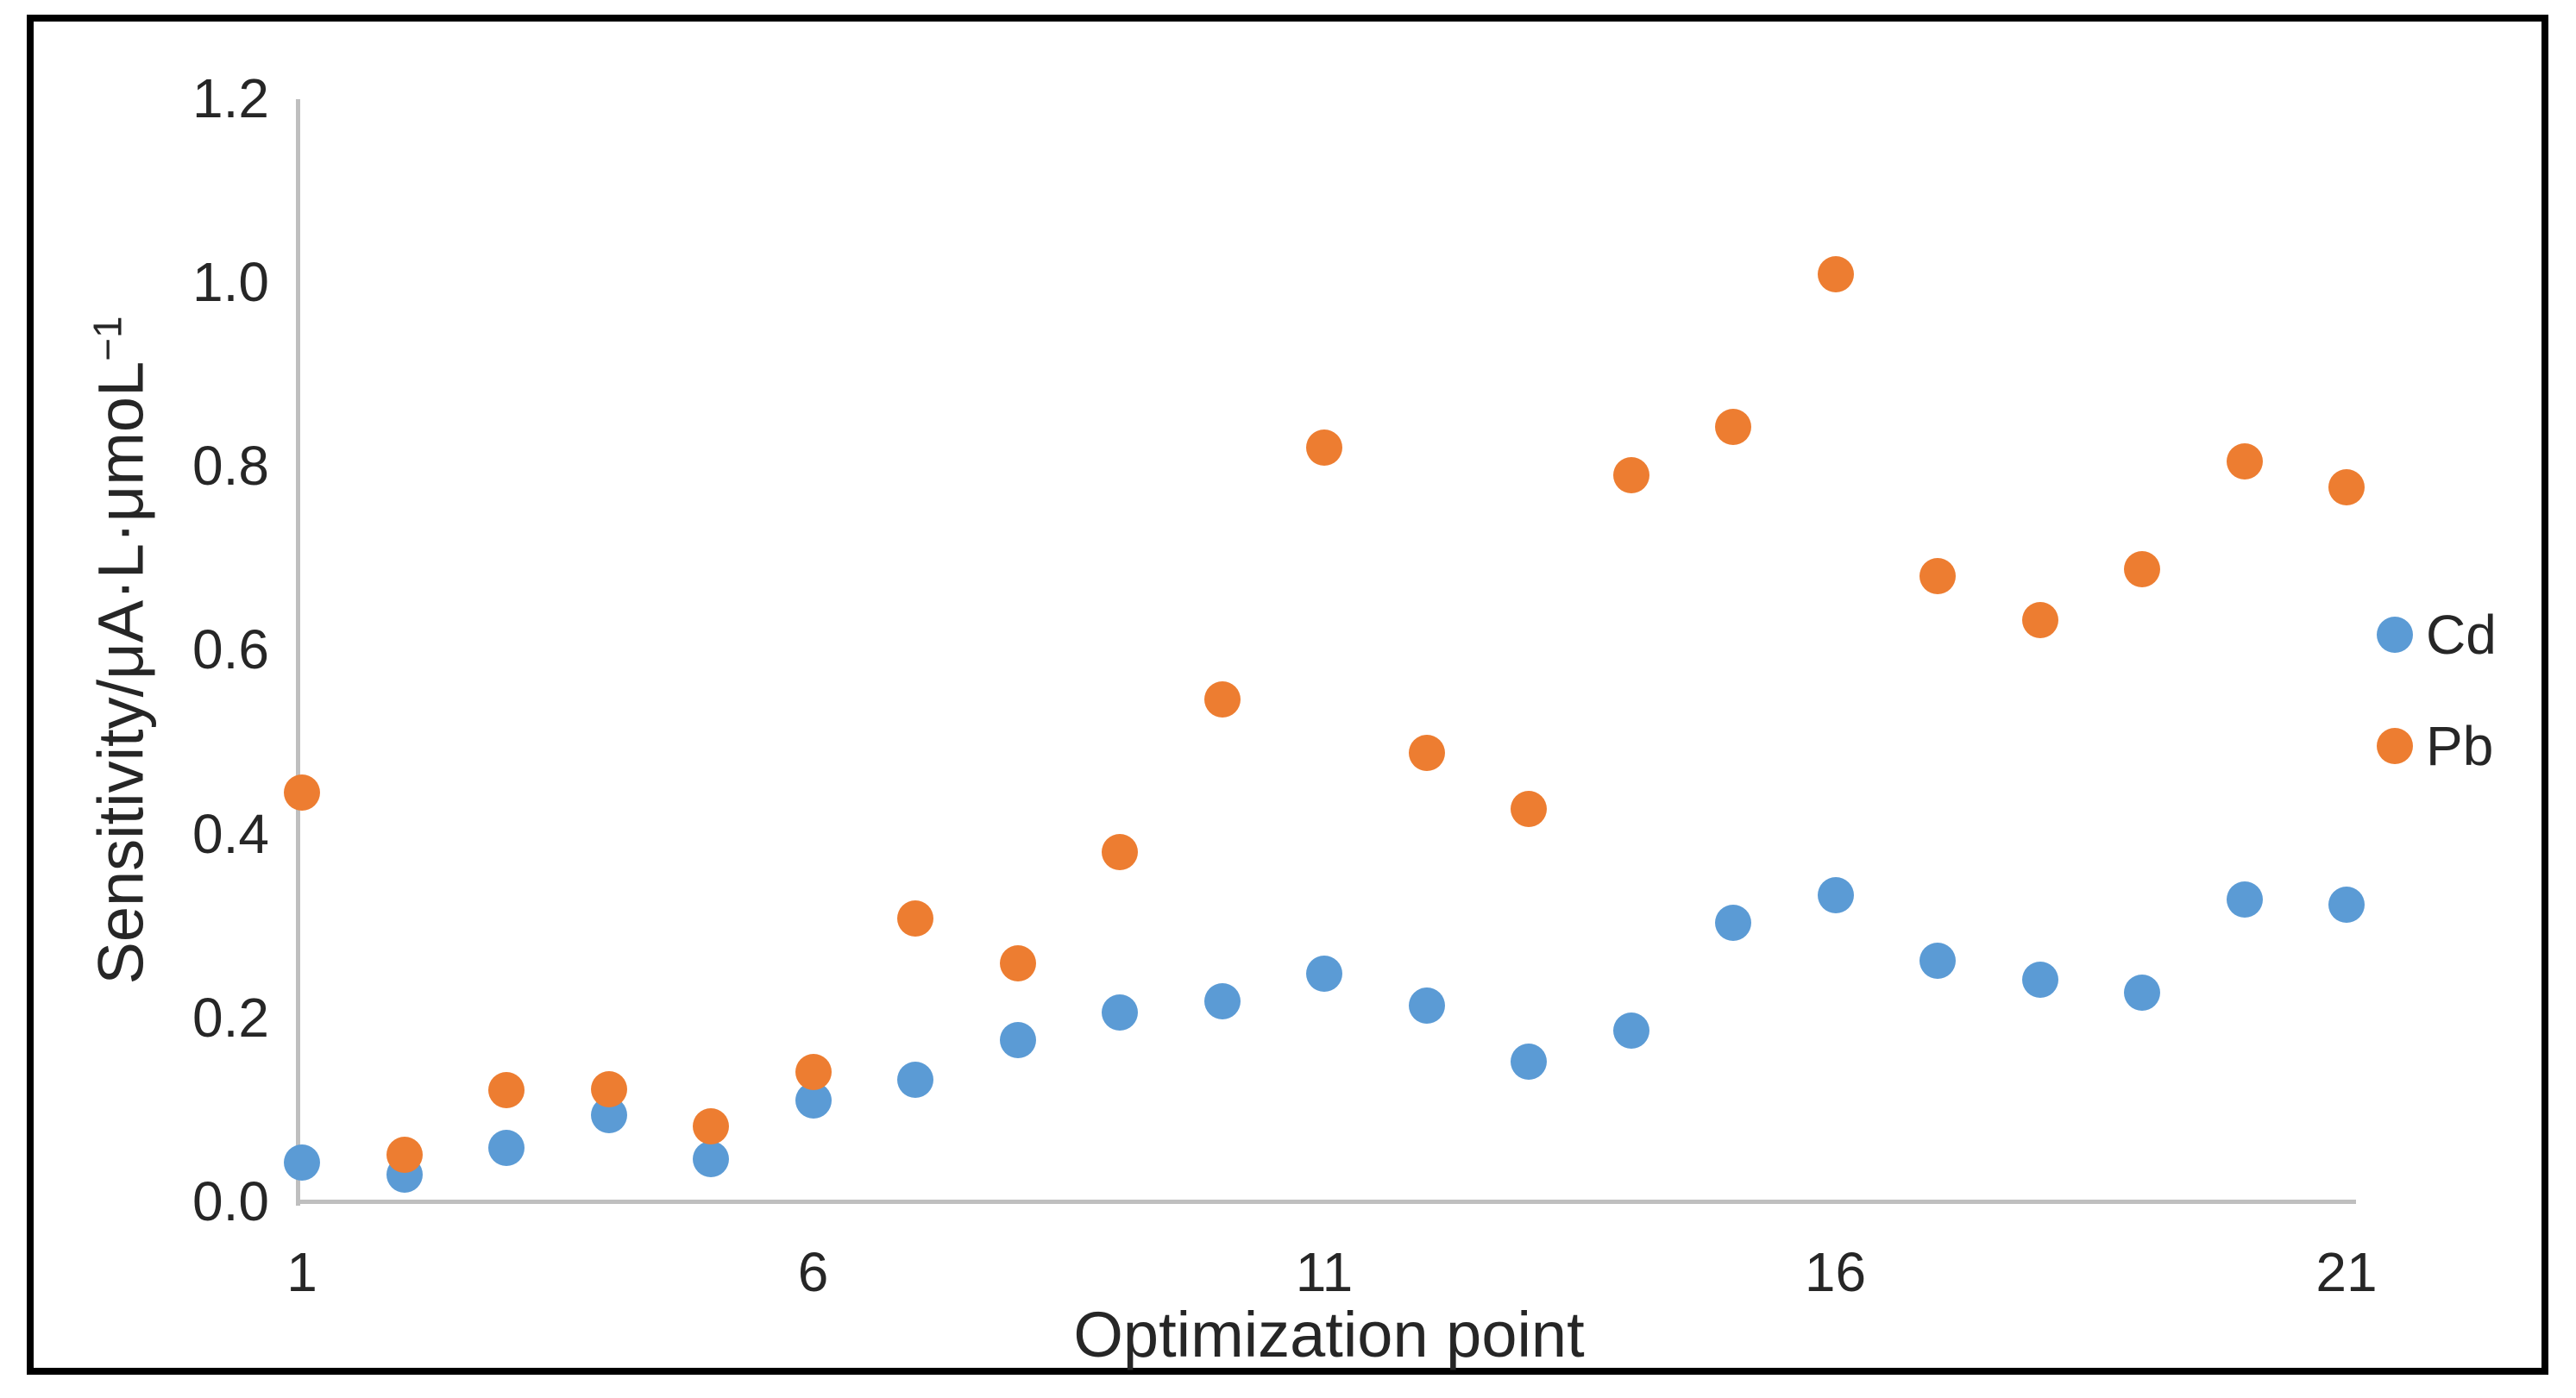 This screenshot has height=1398, width=2576. I want to click on x-axis-title: Optimization point, so click(1329, 1334).